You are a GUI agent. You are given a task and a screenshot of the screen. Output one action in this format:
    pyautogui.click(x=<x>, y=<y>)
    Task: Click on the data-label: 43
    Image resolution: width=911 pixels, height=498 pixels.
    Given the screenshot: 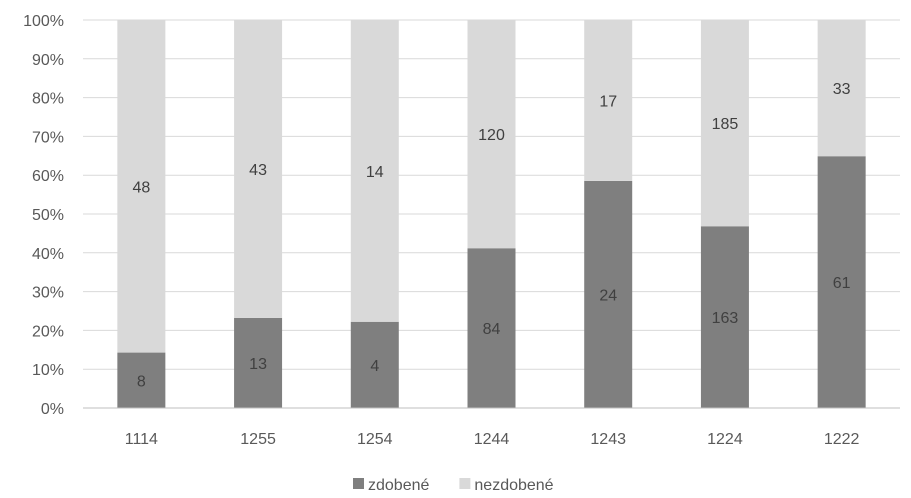 What is the action you would take?
    pyautogui.click(x=258, y=170)
    